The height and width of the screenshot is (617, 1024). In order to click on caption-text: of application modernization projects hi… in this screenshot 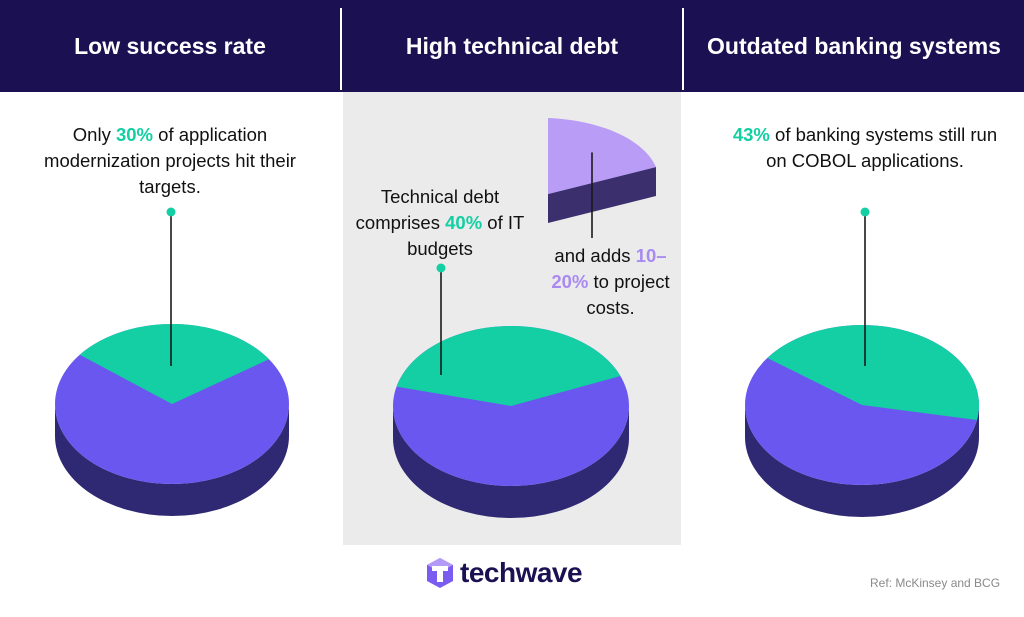, I will do `click(170, 160)`.